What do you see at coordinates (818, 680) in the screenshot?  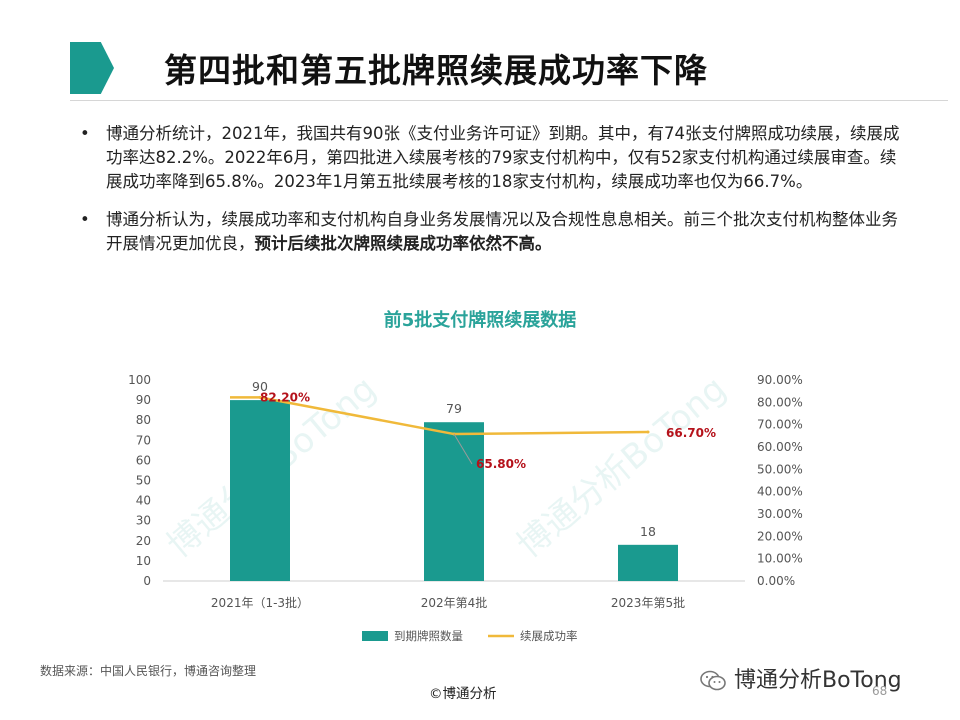 I see `wechat-name: 博通分析BoTong` at bounding box center [818, 680].